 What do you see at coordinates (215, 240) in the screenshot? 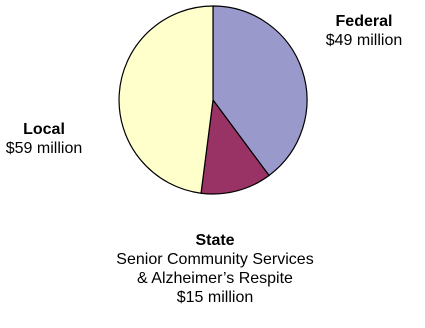
I see `state-slice-name: State` at bounding box center [215, 240].